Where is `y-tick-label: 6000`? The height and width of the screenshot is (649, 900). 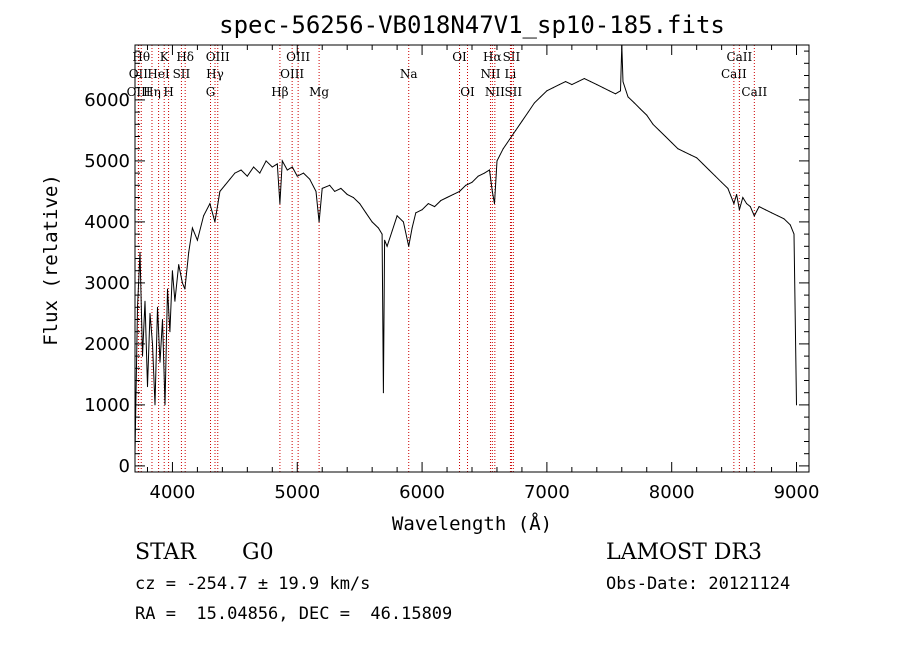 y-tick-label: 6000 is located at coordinates (107, 100).